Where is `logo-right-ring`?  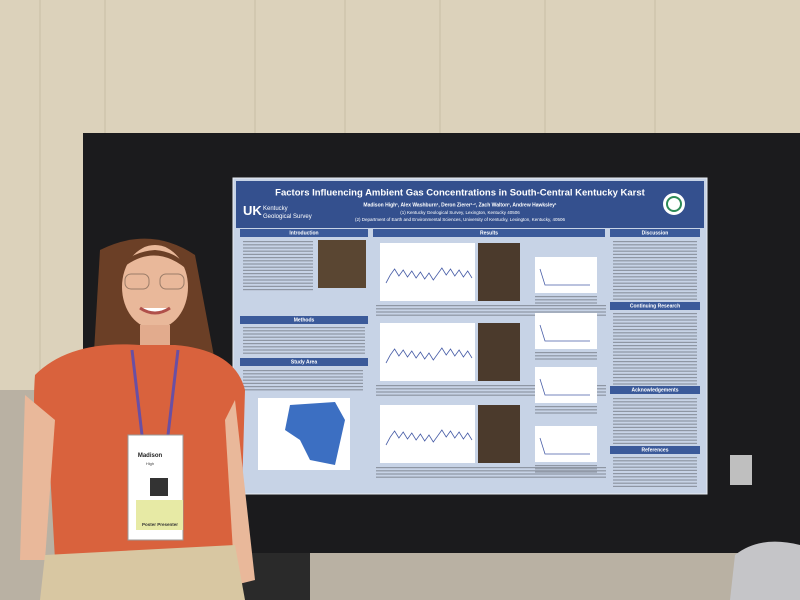
logo-right-ring is located at coordinates (674, 204).